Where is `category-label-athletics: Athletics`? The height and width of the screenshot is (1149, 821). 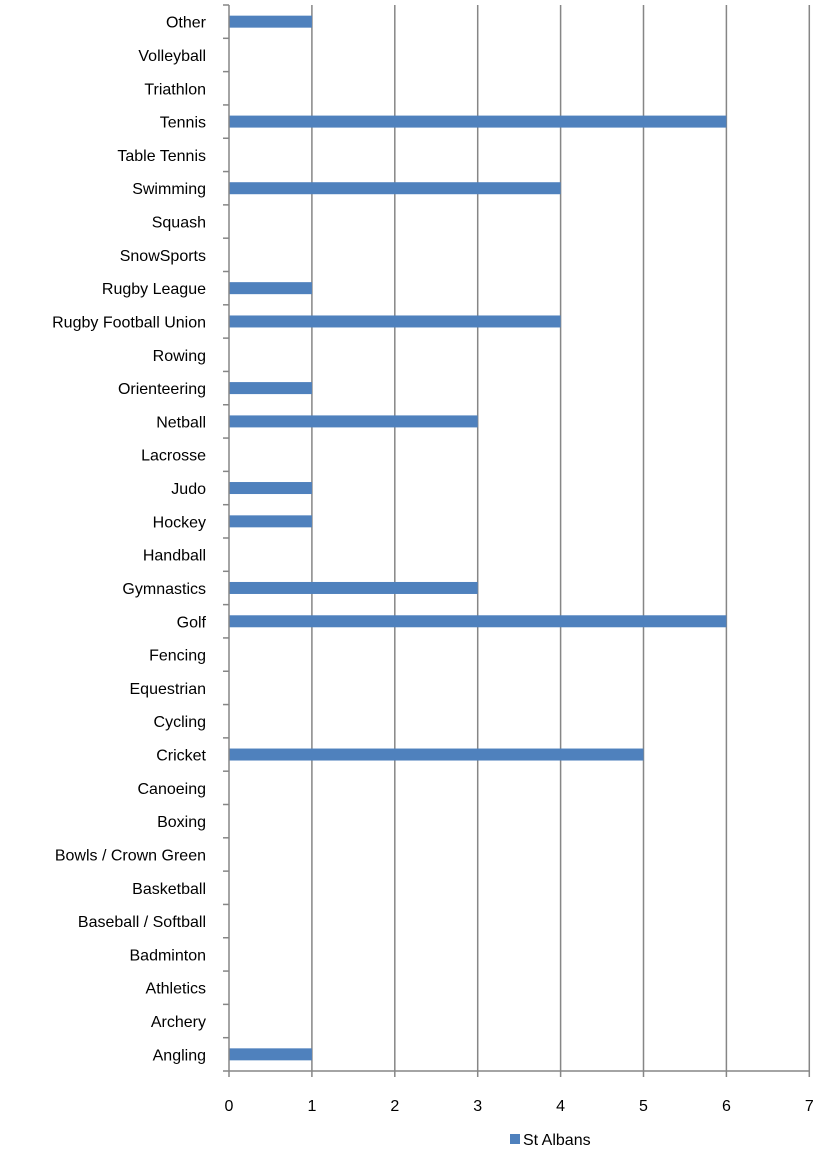
category-label-athletics: Athletics is located at coordinates (176, 989).